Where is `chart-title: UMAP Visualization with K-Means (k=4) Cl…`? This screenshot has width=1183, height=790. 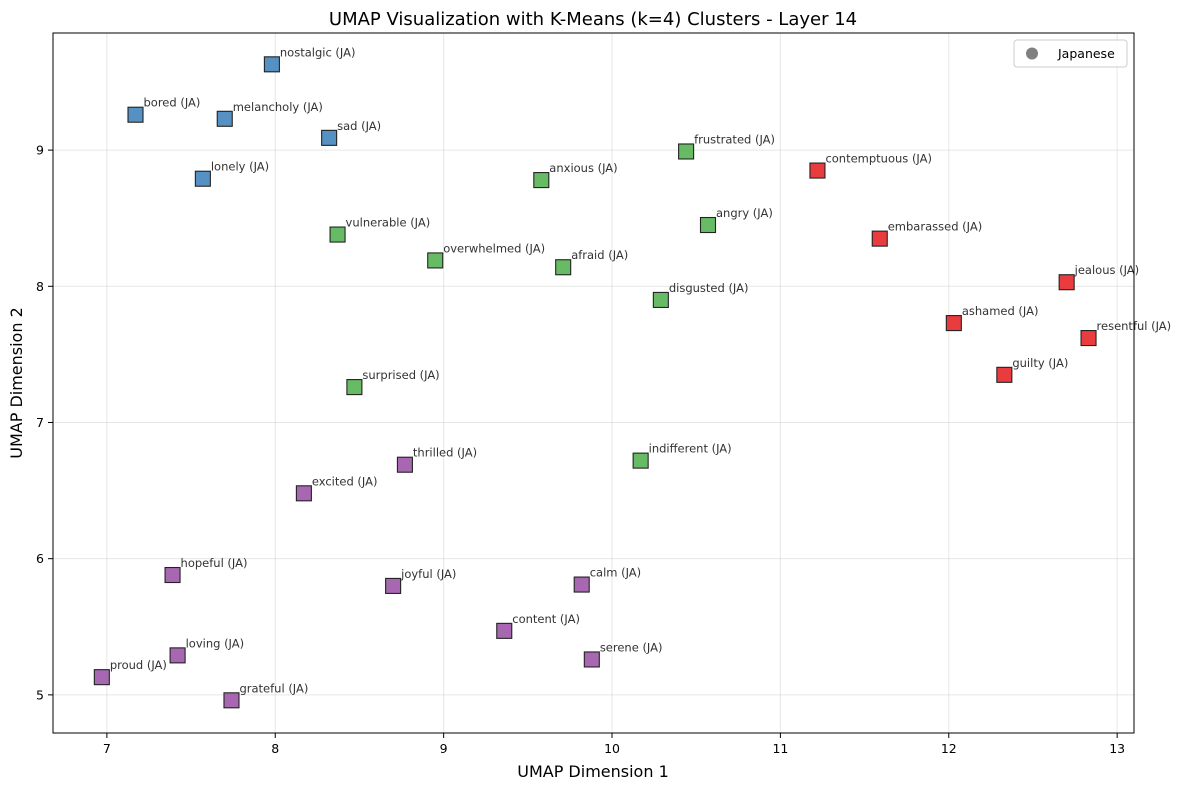
chart-title: UMAP Visualization with K-Means (k=4) Cl… is located at coordinates (593, 19).